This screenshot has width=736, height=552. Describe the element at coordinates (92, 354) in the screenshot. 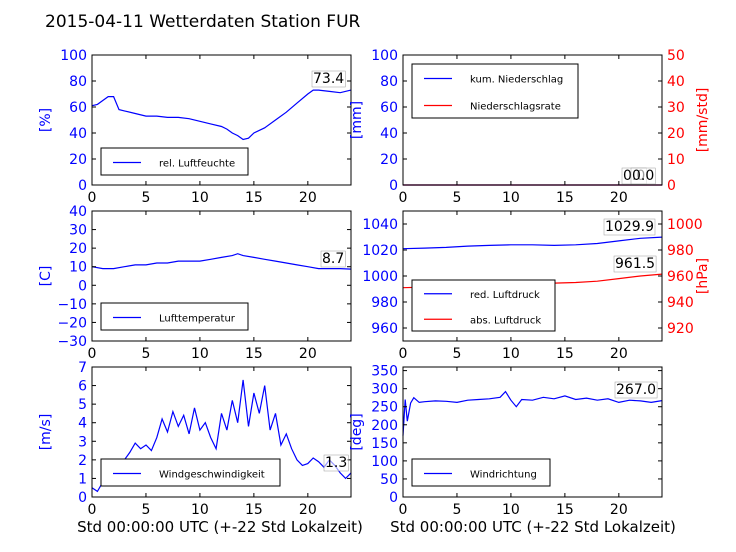

I see `temperature-x-tick-label: 0` at that location.